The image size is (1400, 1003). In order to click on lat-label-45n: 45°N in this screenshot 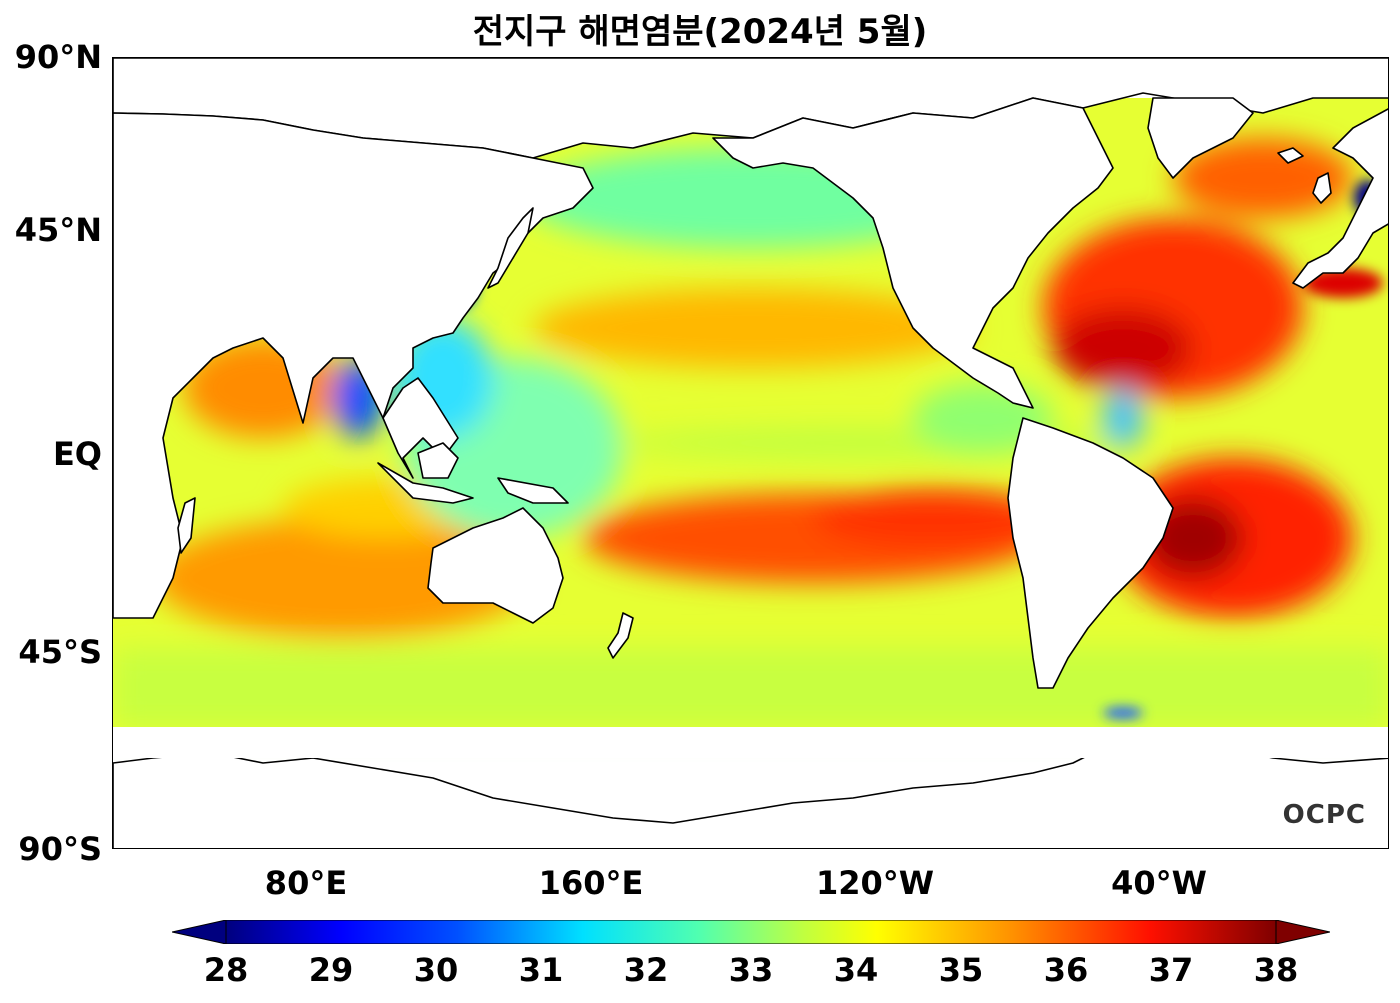, I will do `click(58, 230)`.